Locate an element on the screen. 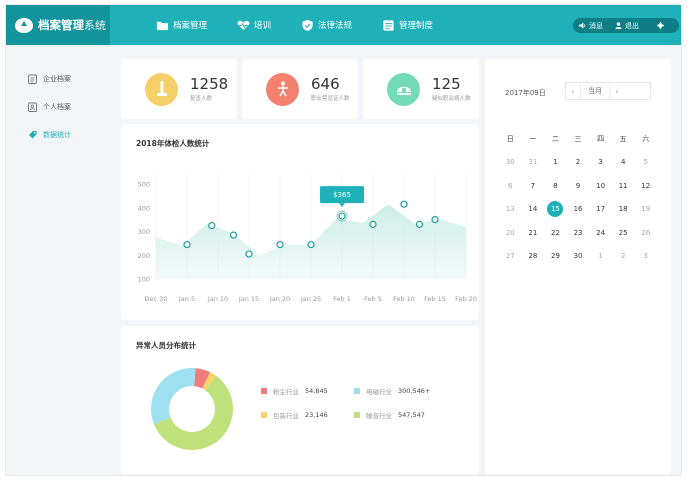  calendar-day: 6 is located at coordinates (510, 185).